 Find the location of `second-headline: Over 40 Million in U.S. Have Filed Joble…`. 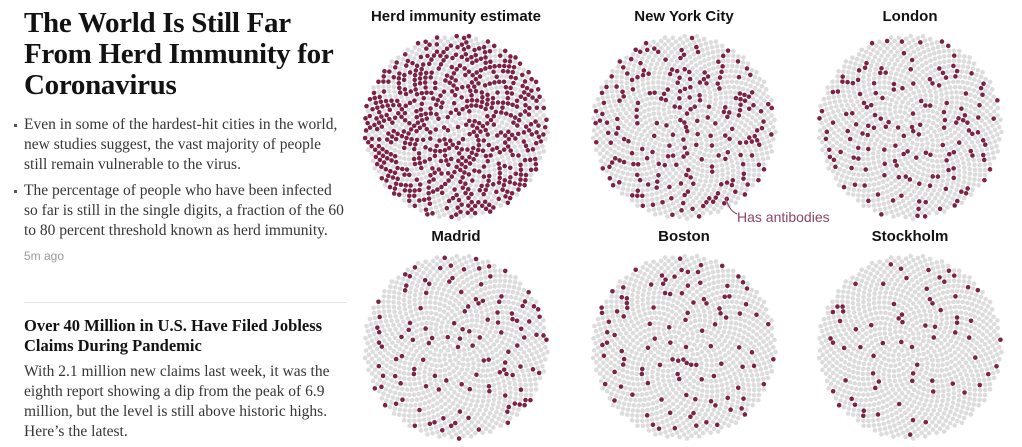

second-headline: Over 40 Million in U.S. Have Filed Joble… is located at coordinates (173, 335).